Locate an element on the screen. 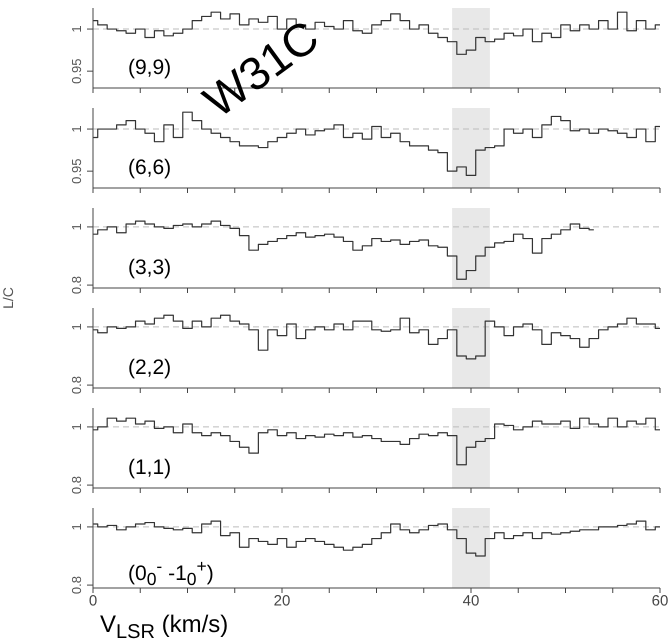  annotation: (6,6) is located at coordinates (150, 168).